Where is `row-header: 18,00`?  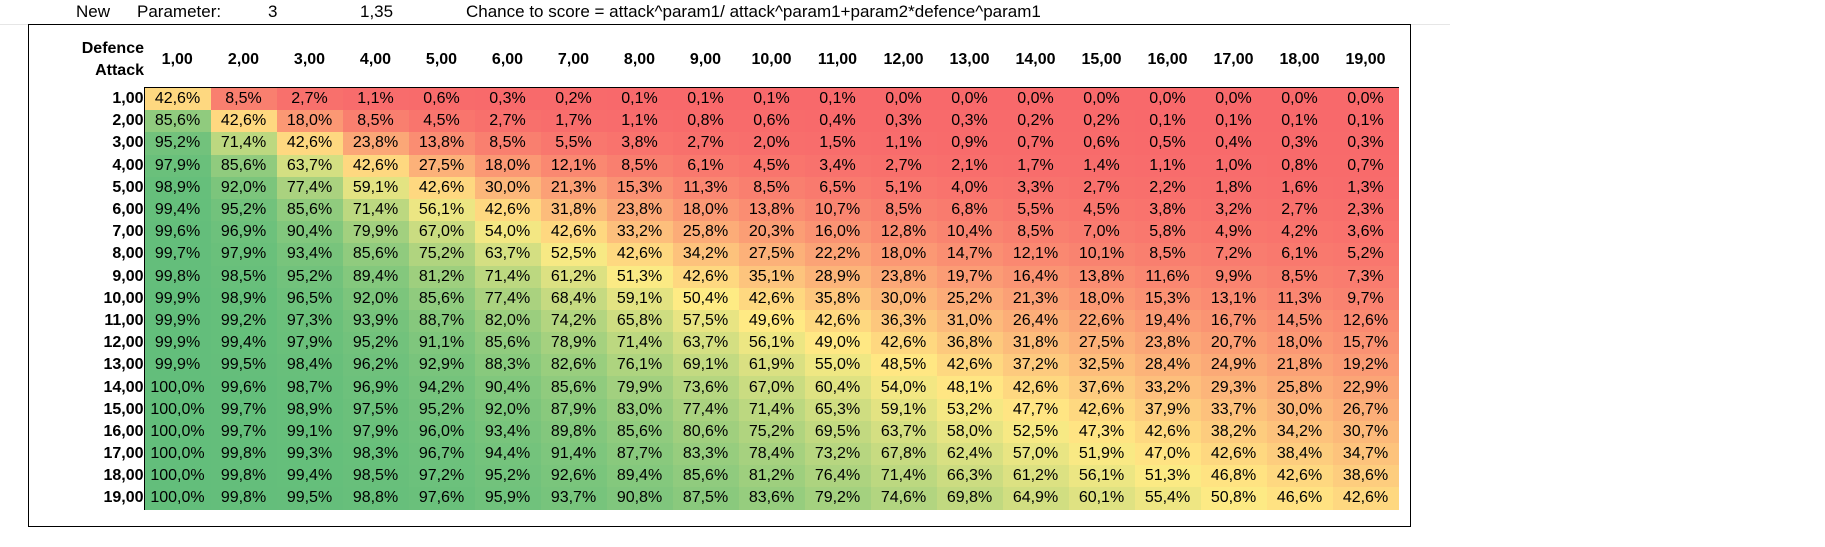
row-header: 18,00 is located at coordinates (123, 476).